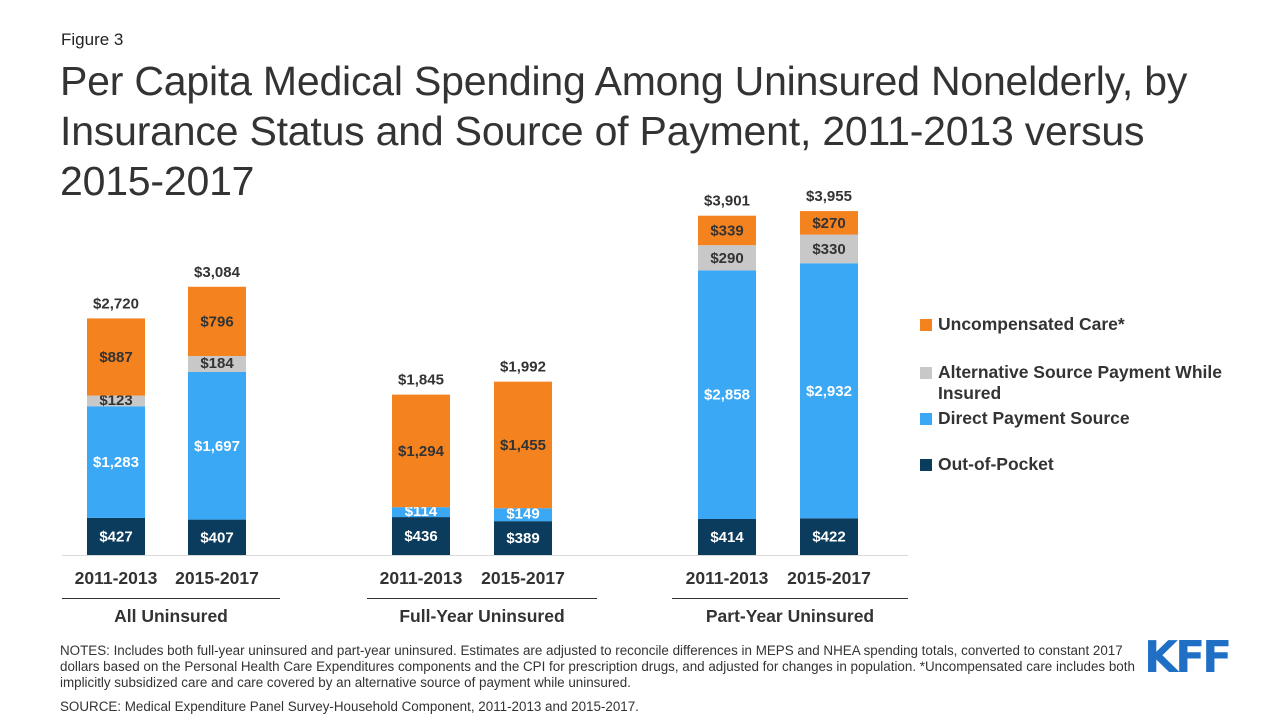 Image resolution: width=1280 pixels, height=720 pixels. I want to click on total-label-1: $2,720, so click(116, 303).